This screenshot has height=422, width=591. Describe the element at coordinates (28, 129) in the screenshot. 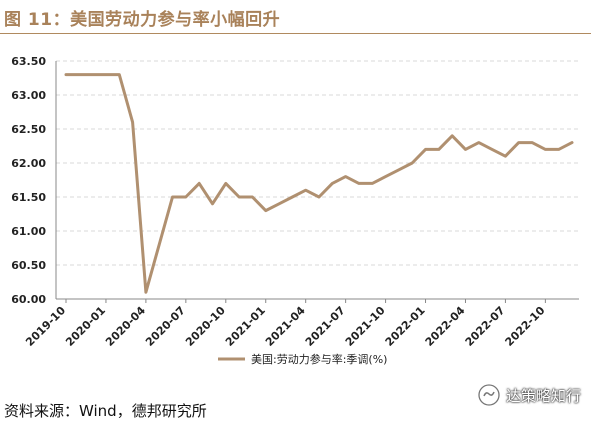

I see `y-tick-label: 62.50` at that location.